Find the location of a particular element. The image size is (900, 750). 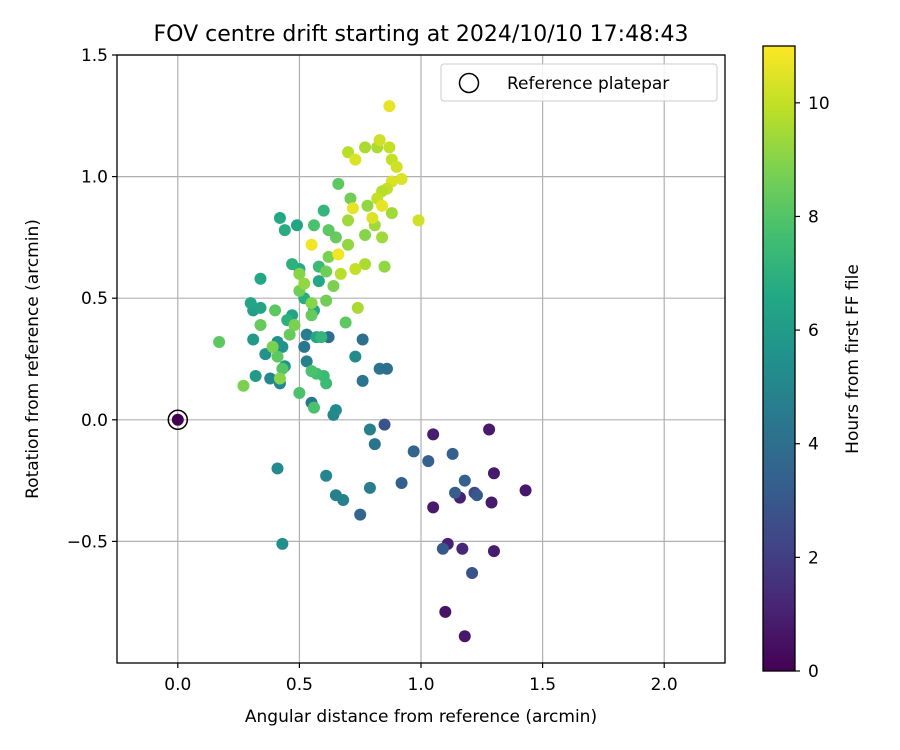

colorbar: 0 2 4 6 8 10 Hours from first FF file is located at coordinates (812, 363).